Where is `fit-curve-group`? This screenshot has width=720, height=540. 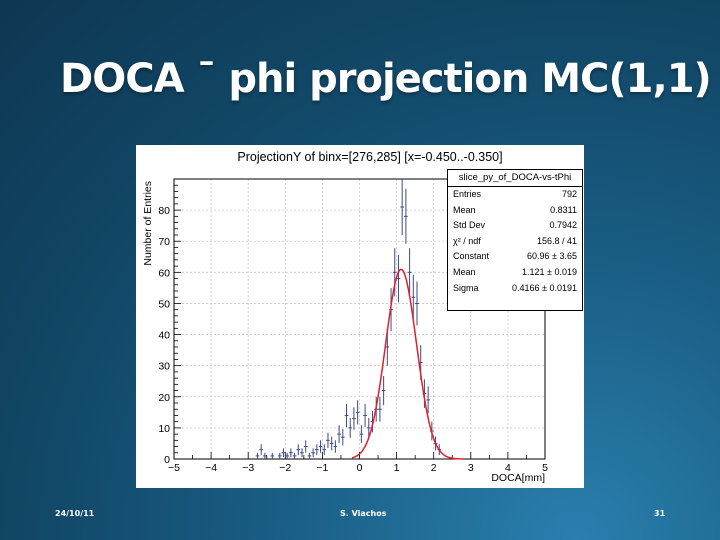
fit-curve-group is located at coordinates (407, 364).